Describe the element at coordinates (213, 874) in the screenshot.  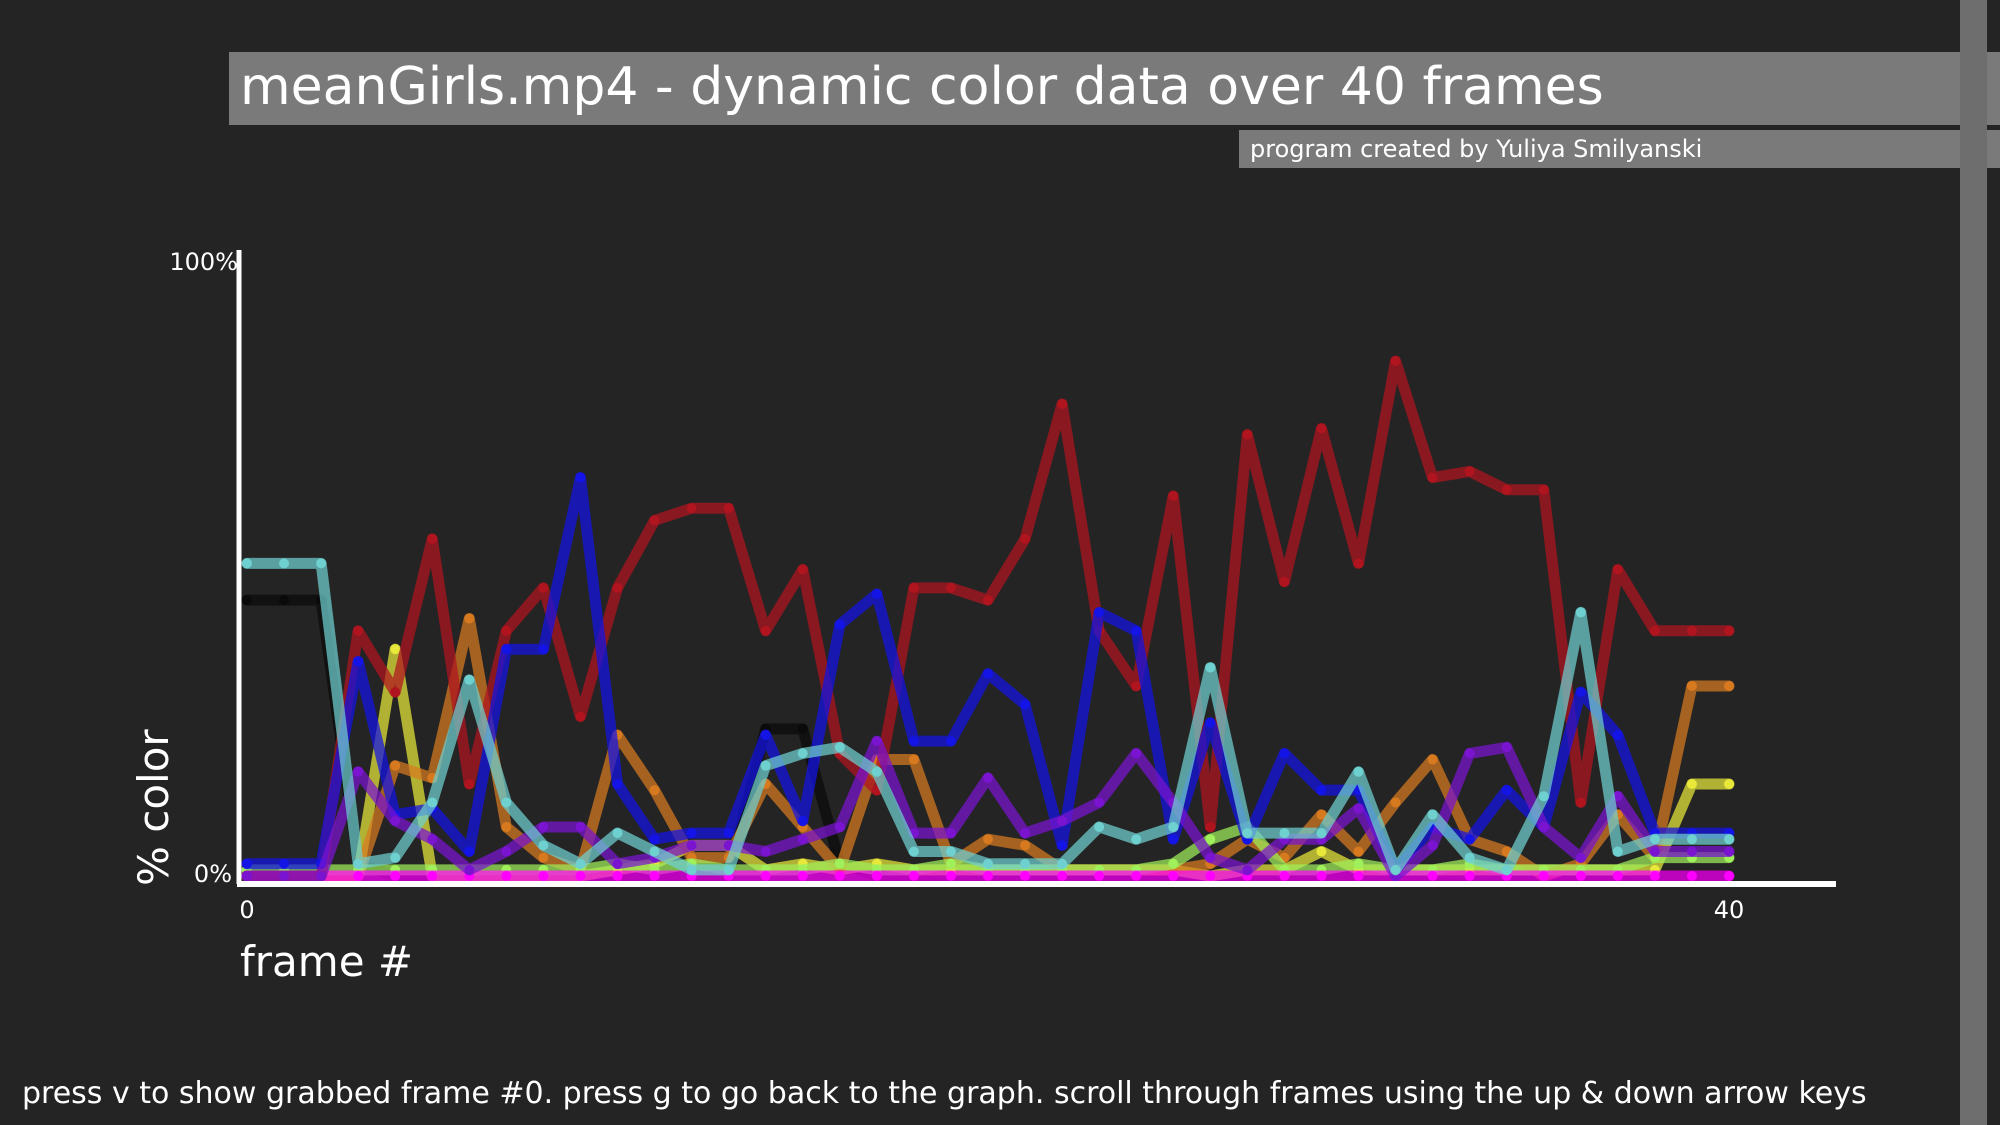
I see `y-tick-label-min: 0%` at that location.